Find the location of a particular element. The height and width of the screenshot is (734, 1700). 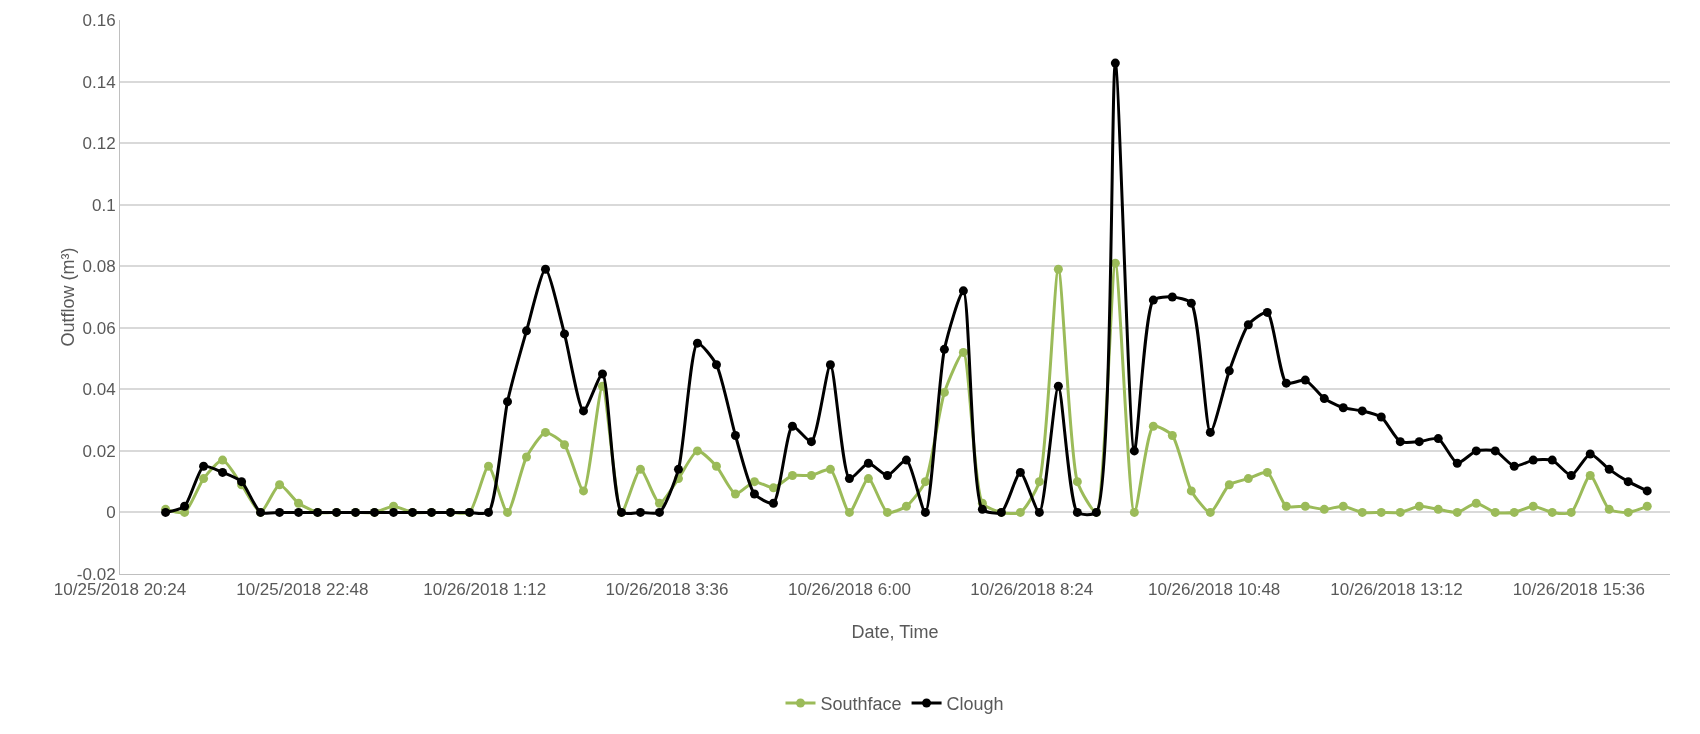

x-tick-label: 10/26/2018 10:48 is located at coordinates (1214, 590).